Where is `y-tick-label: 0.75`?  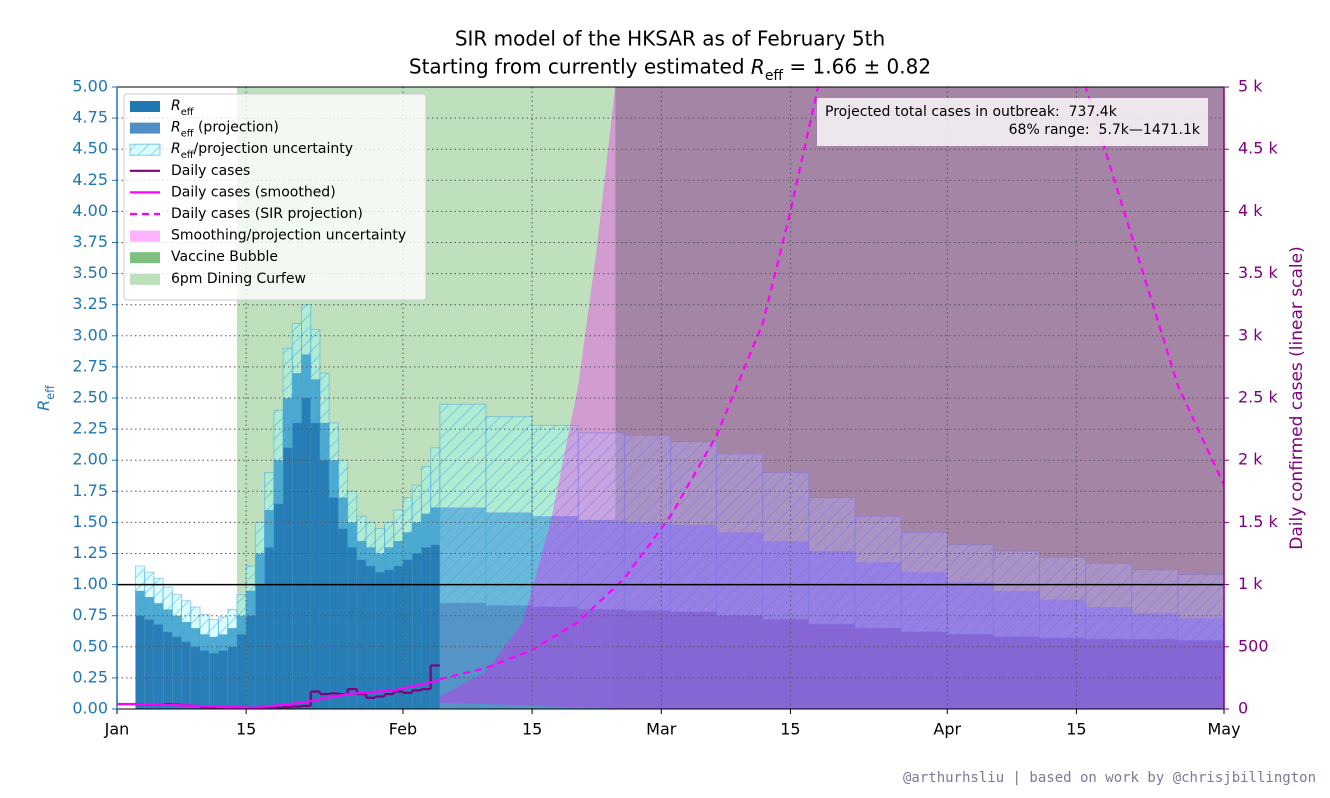
y-tick-label: 0.75 is located at coordinates (90, 614).